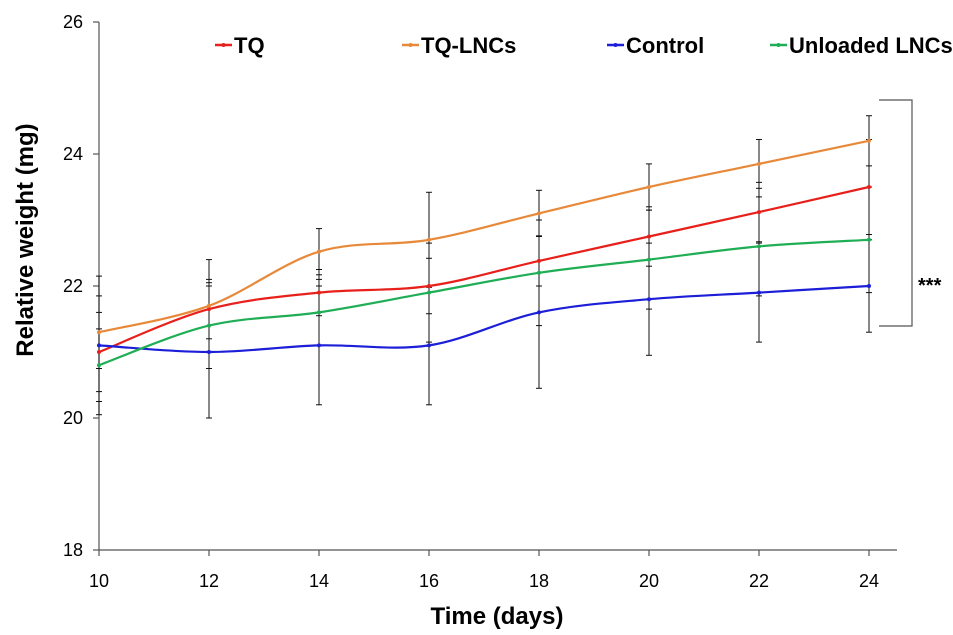 This screenshot has height=635, width=953. I want to click on y-tick-label: 20, so click(73, 418).